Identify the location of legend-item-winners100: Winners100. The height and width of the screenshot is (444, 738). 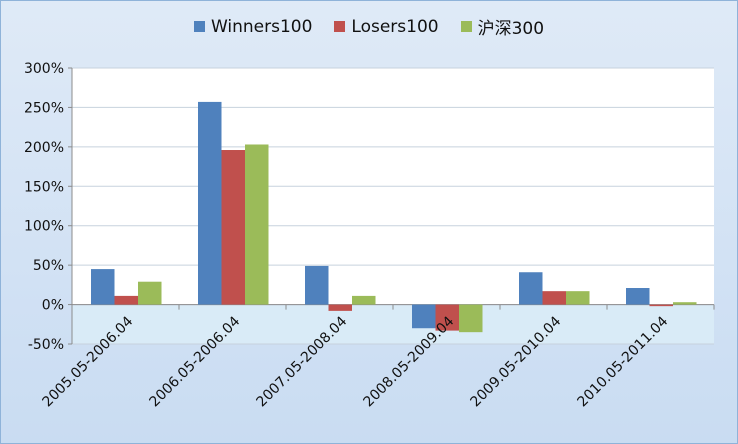
(253, 26).